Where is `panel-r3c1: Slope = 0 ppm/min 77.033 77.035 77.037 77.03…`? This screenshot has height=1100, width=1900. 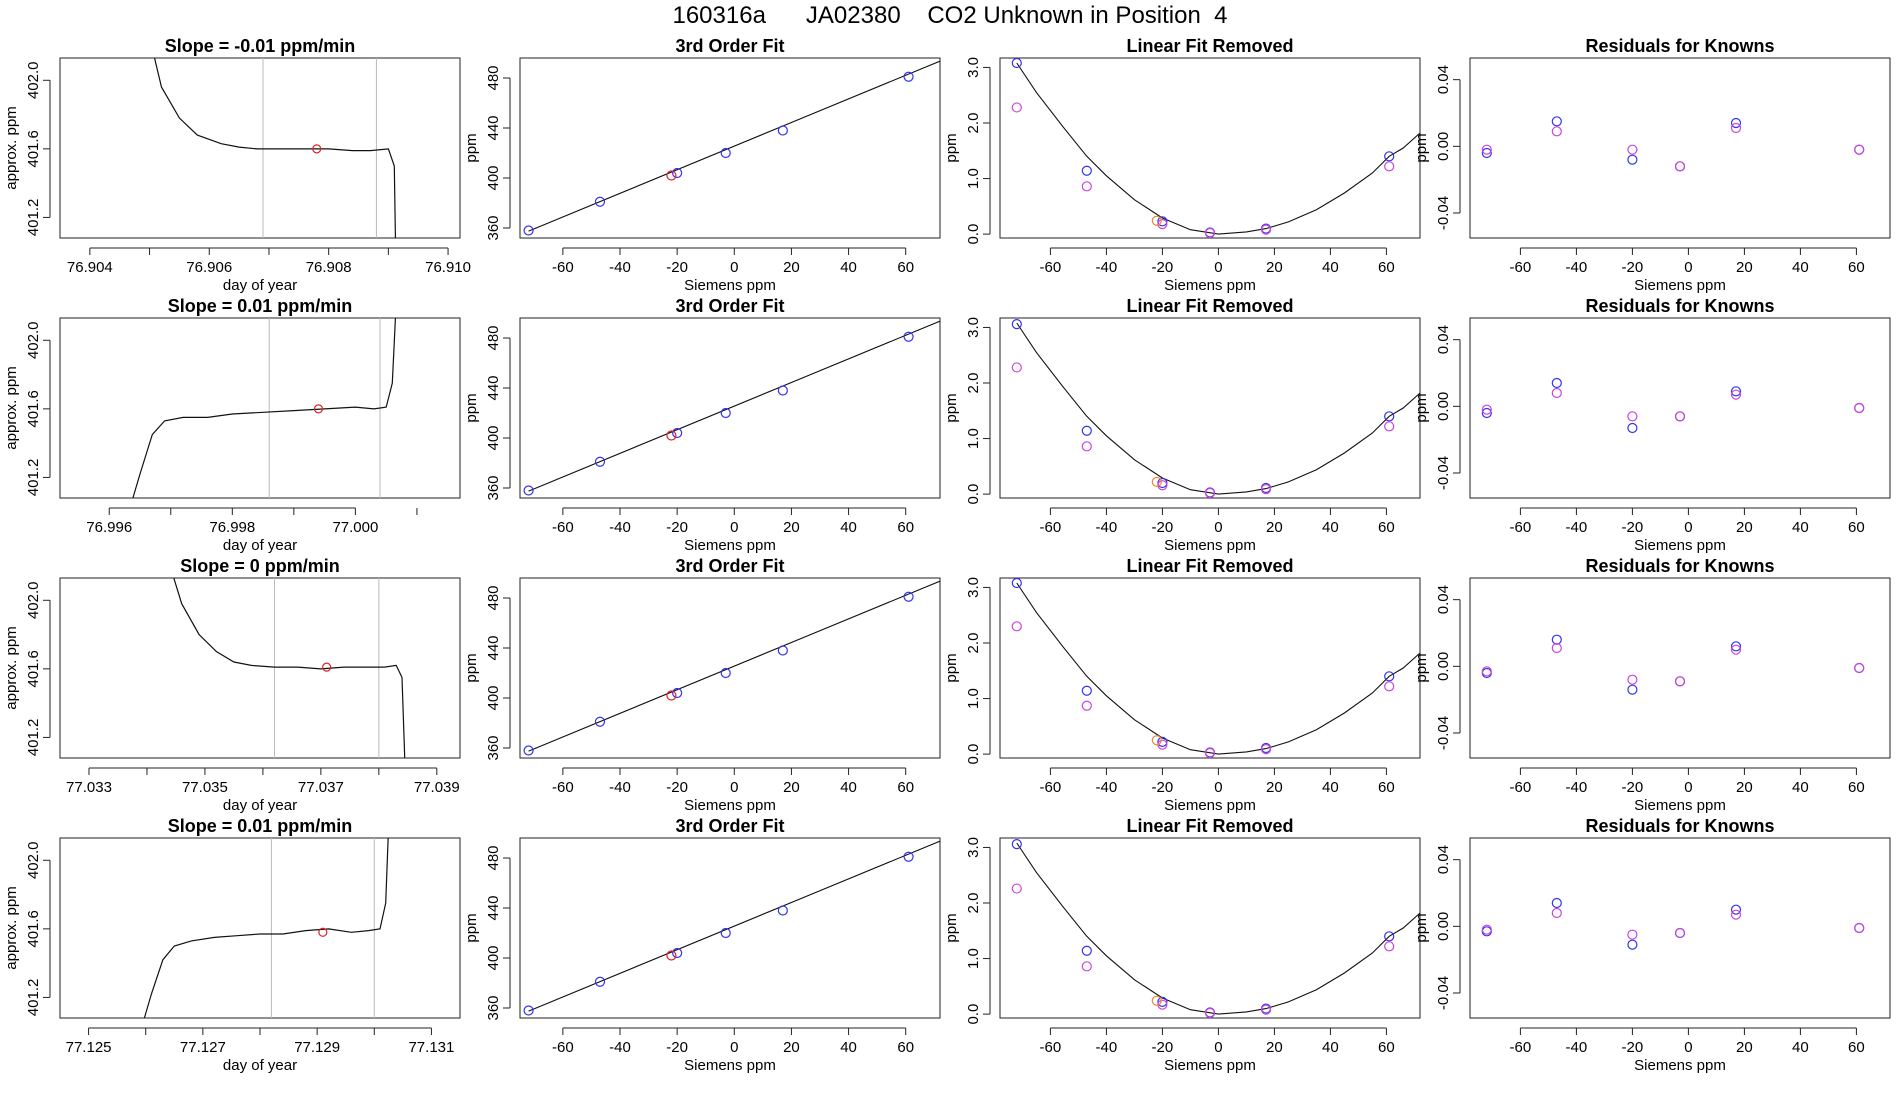
panel-r3c1: Slope = 0 ppm/min 77.033 77.035 77.037 77.03… is located at coordinates (232, 685).